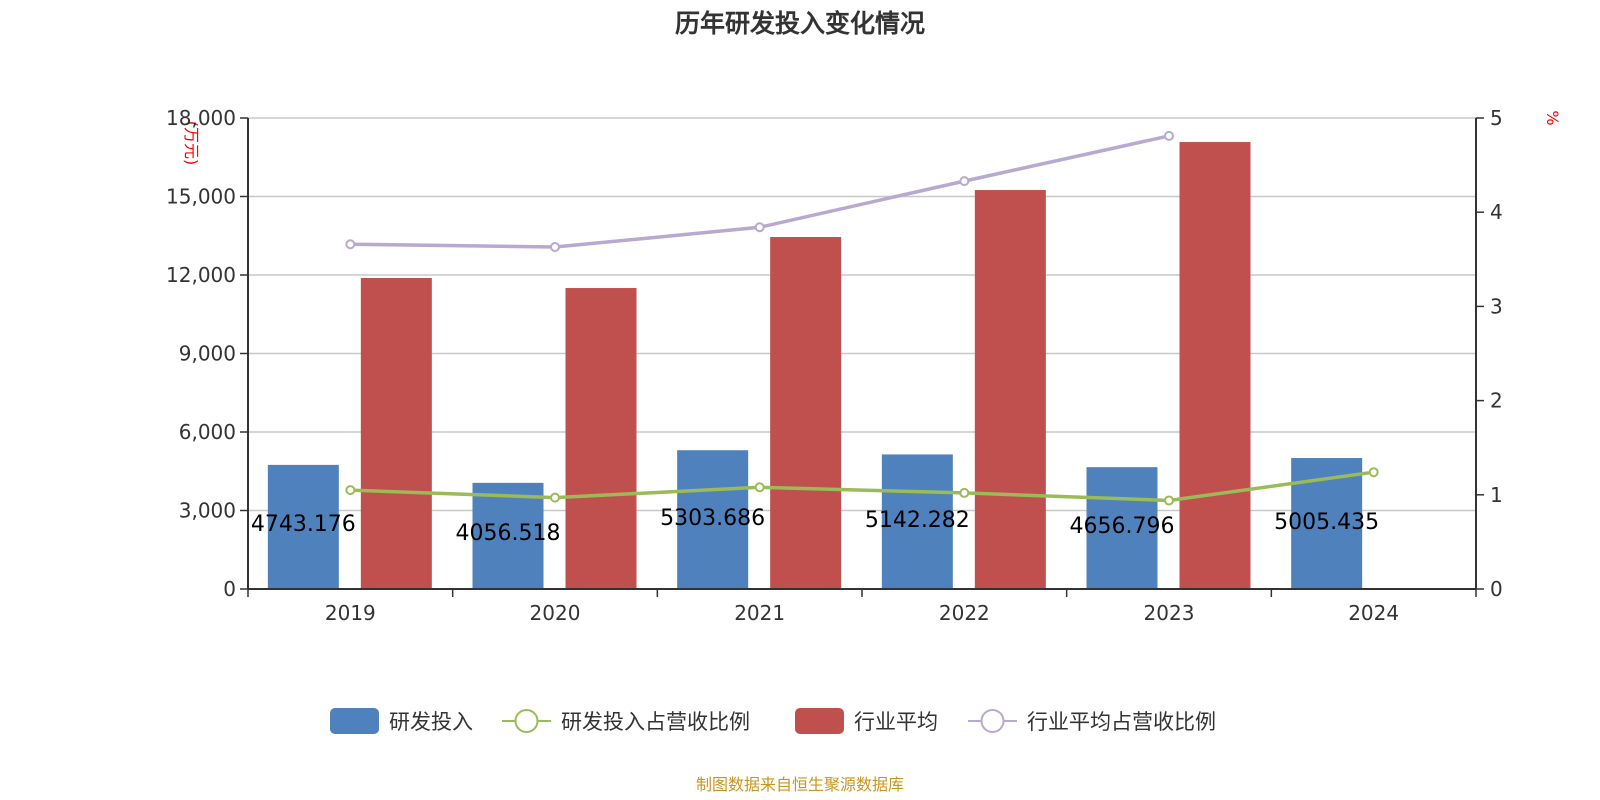  What do you see at coordinates (396, 433) in the screenshot?
I see `bar-行业平均-2019` at bounding box center [396, 433].